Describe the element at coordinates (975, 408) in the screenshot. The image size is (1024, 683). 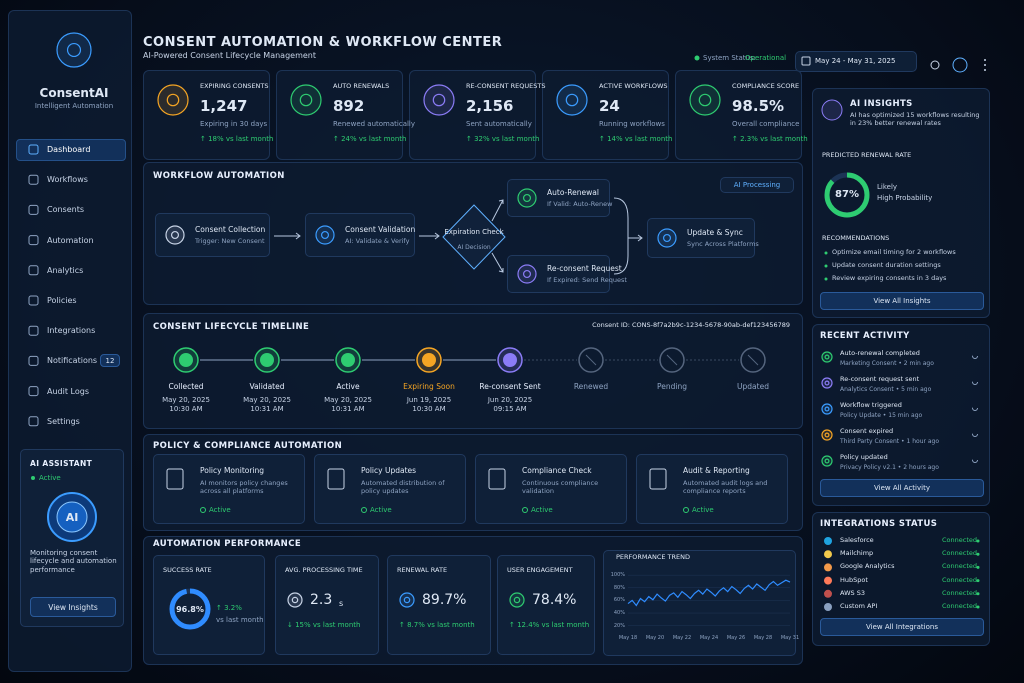
I see `activity-spinner` at that location.